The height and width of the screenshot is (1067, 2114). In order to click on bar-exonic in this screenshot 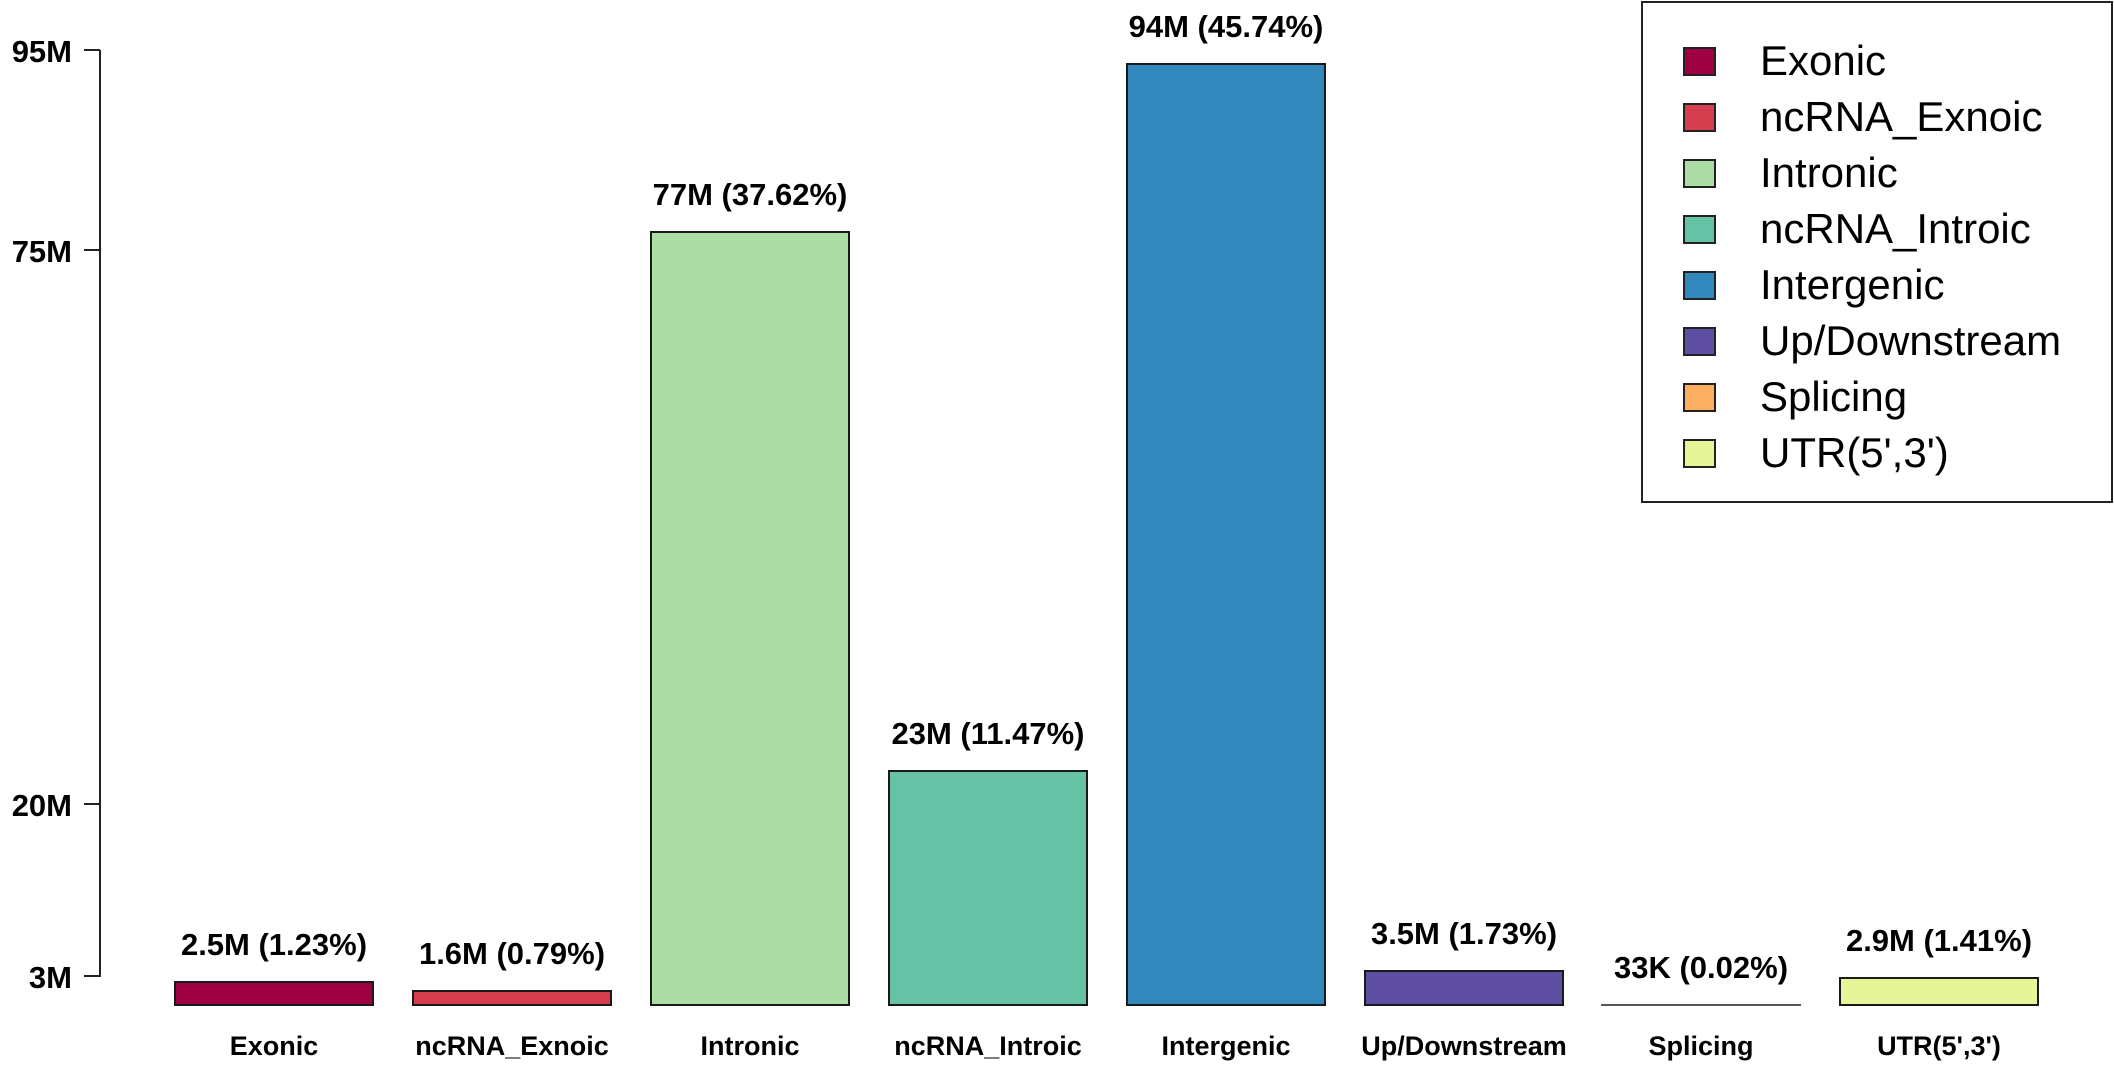, I will do `click(274, 993)`.